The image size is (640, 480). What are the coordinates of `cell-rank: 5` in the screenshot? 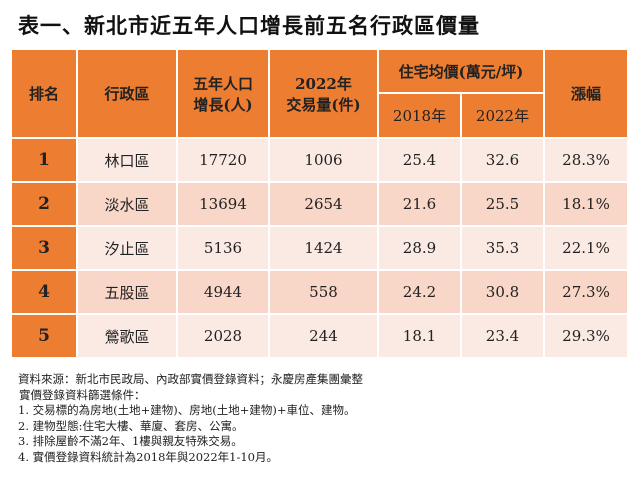 It's located at (44, 336).